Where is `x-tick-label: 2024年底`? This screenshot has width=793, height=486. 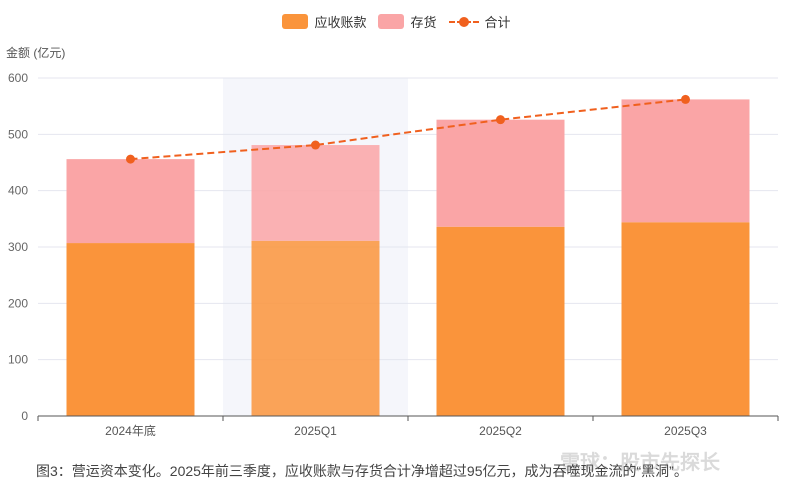
x-tick-label: 2024年底 is located at coordinates (130, 430).